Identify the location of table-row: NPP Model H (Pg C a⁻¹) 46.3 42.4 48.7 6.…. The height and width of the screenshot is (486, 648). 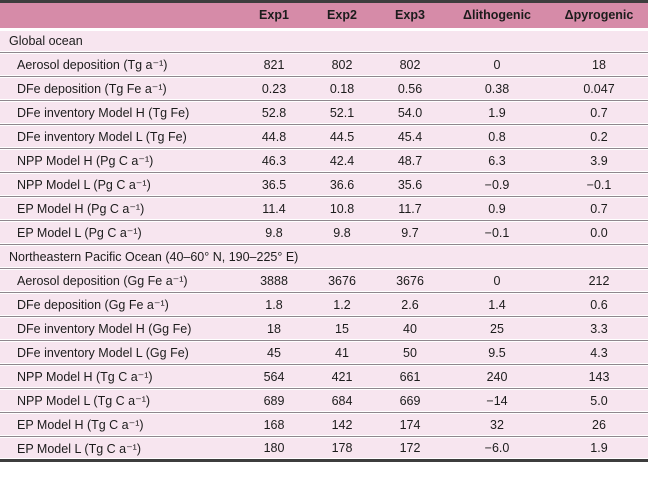
(324, 160).